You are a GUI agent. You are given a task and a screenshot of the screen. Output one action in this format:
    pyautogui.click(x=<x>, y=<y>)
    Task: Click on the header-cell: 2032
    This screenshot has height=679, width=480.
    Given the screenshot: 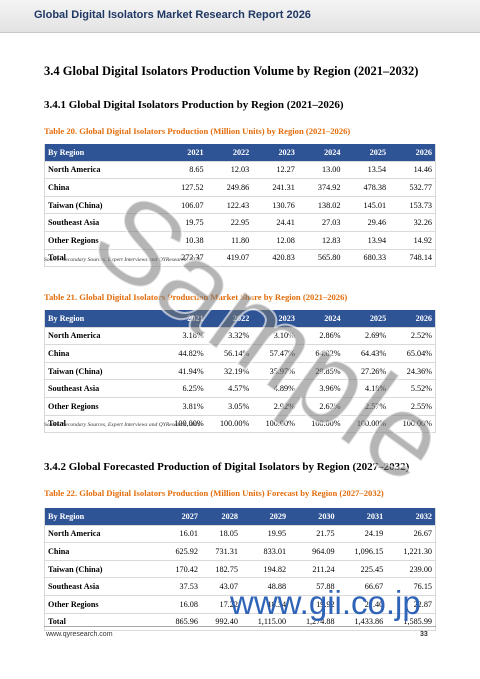 What is the action you would take?
    pyautogui.click(x=411, y=517)
    